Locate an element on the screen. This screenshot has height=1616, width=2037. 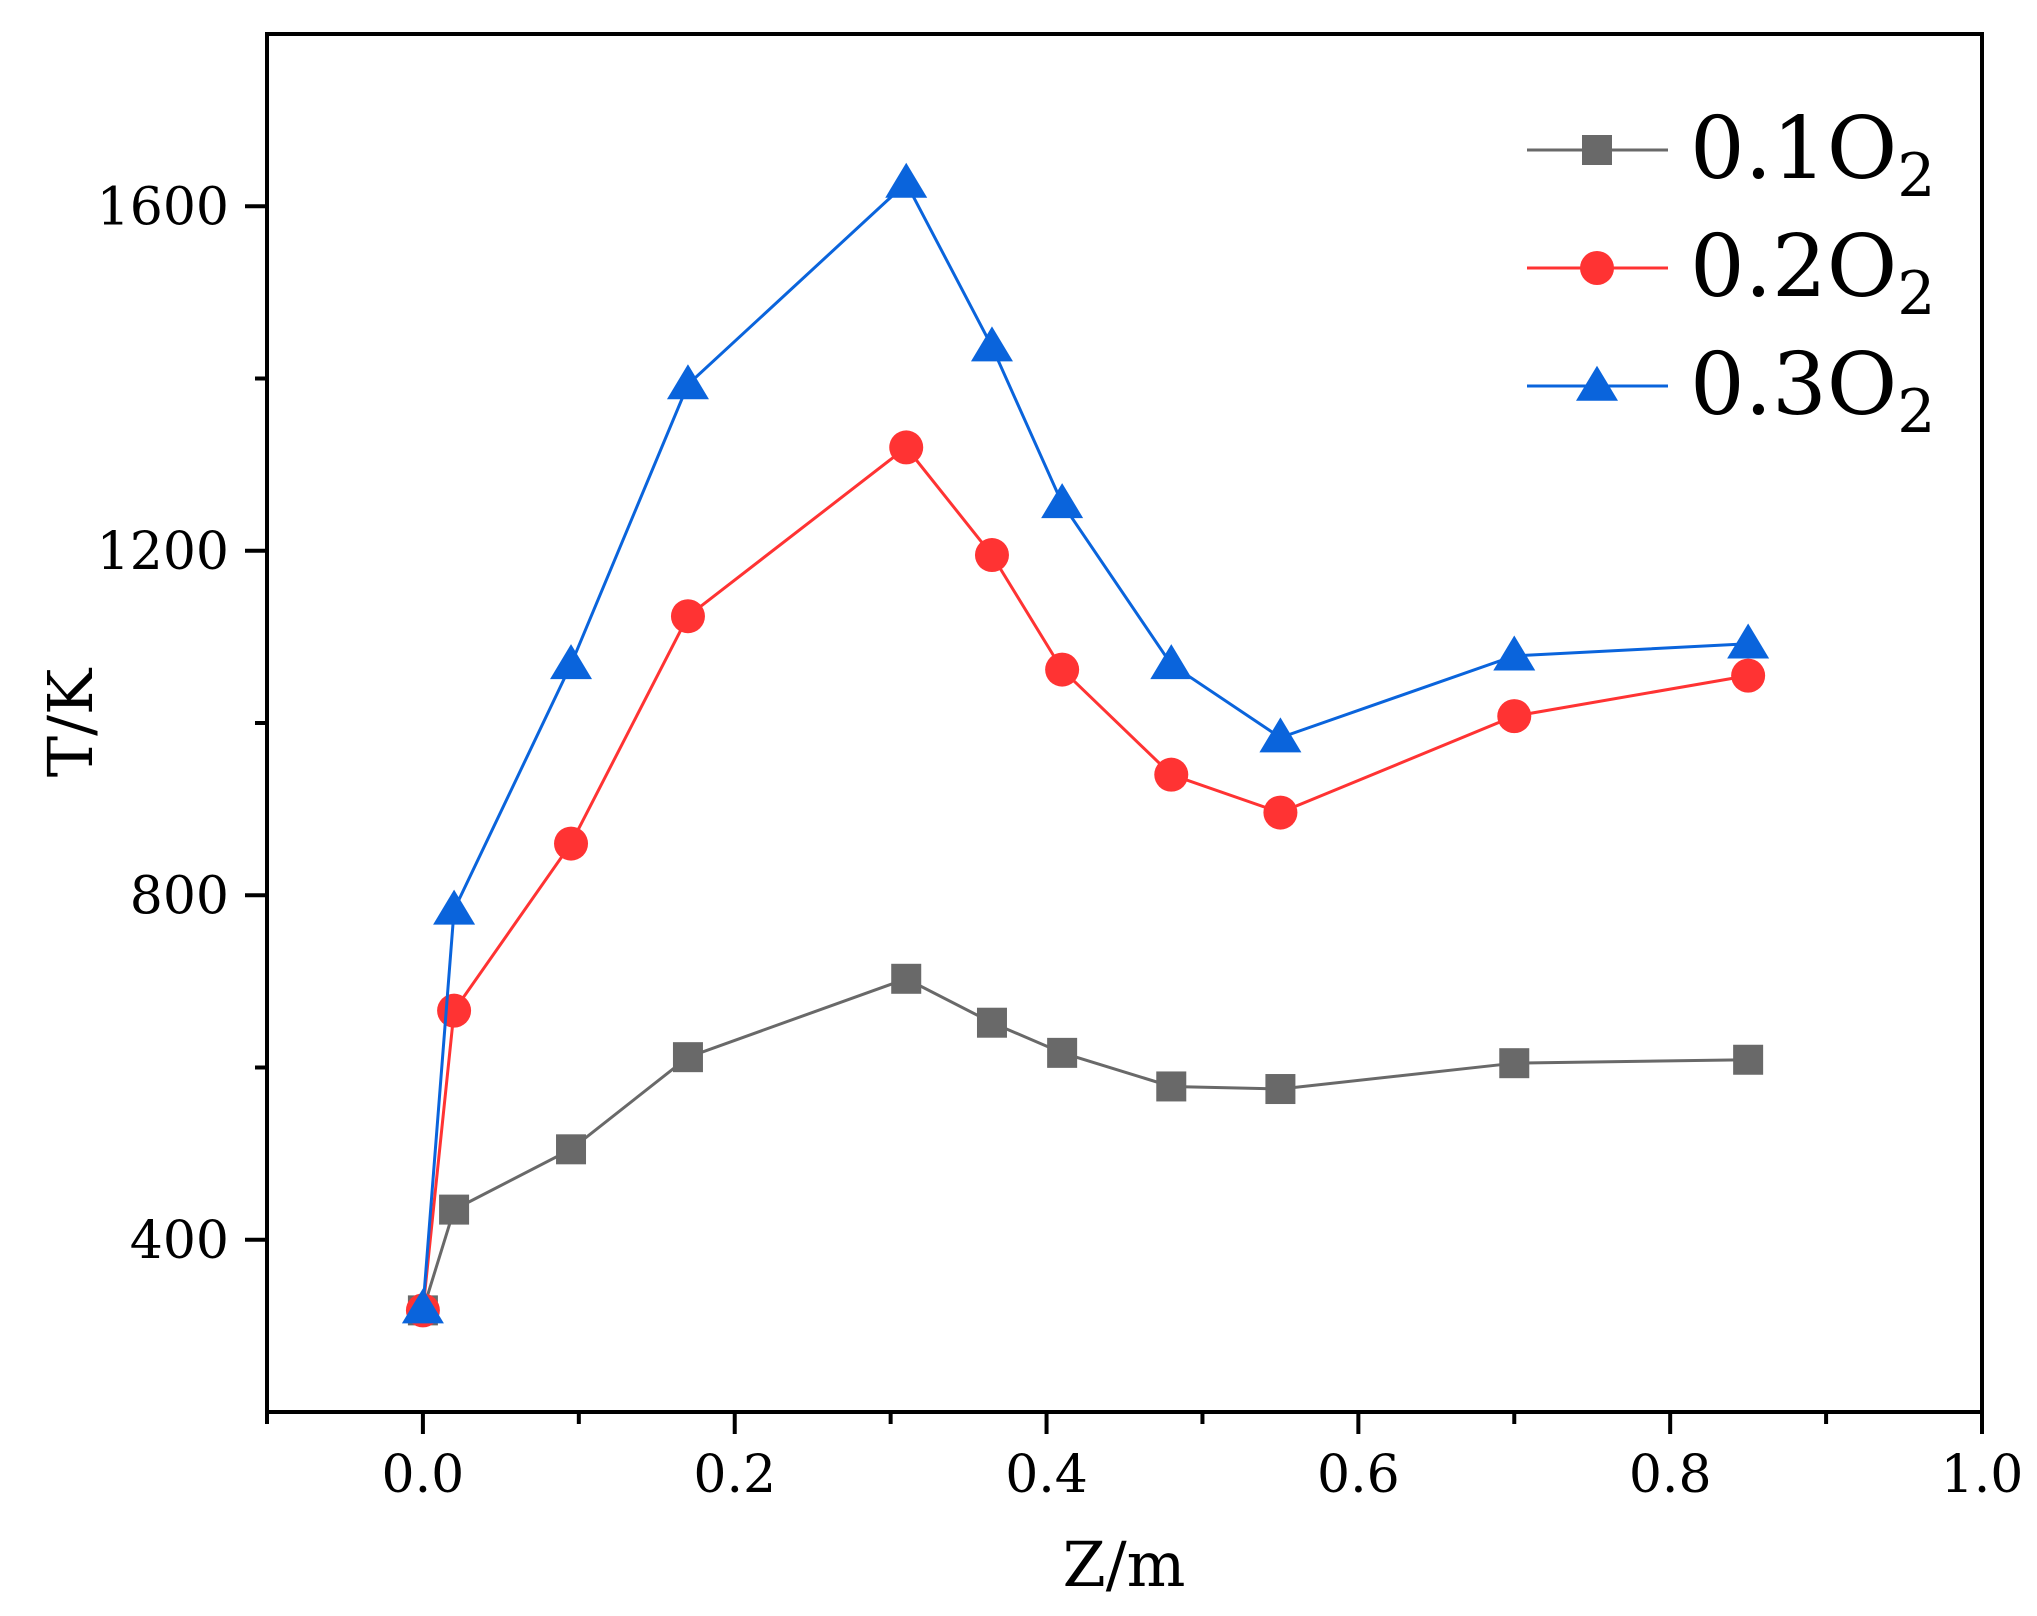
legend-item-square: 0.1O2 is located at coordinates (1731, 155).